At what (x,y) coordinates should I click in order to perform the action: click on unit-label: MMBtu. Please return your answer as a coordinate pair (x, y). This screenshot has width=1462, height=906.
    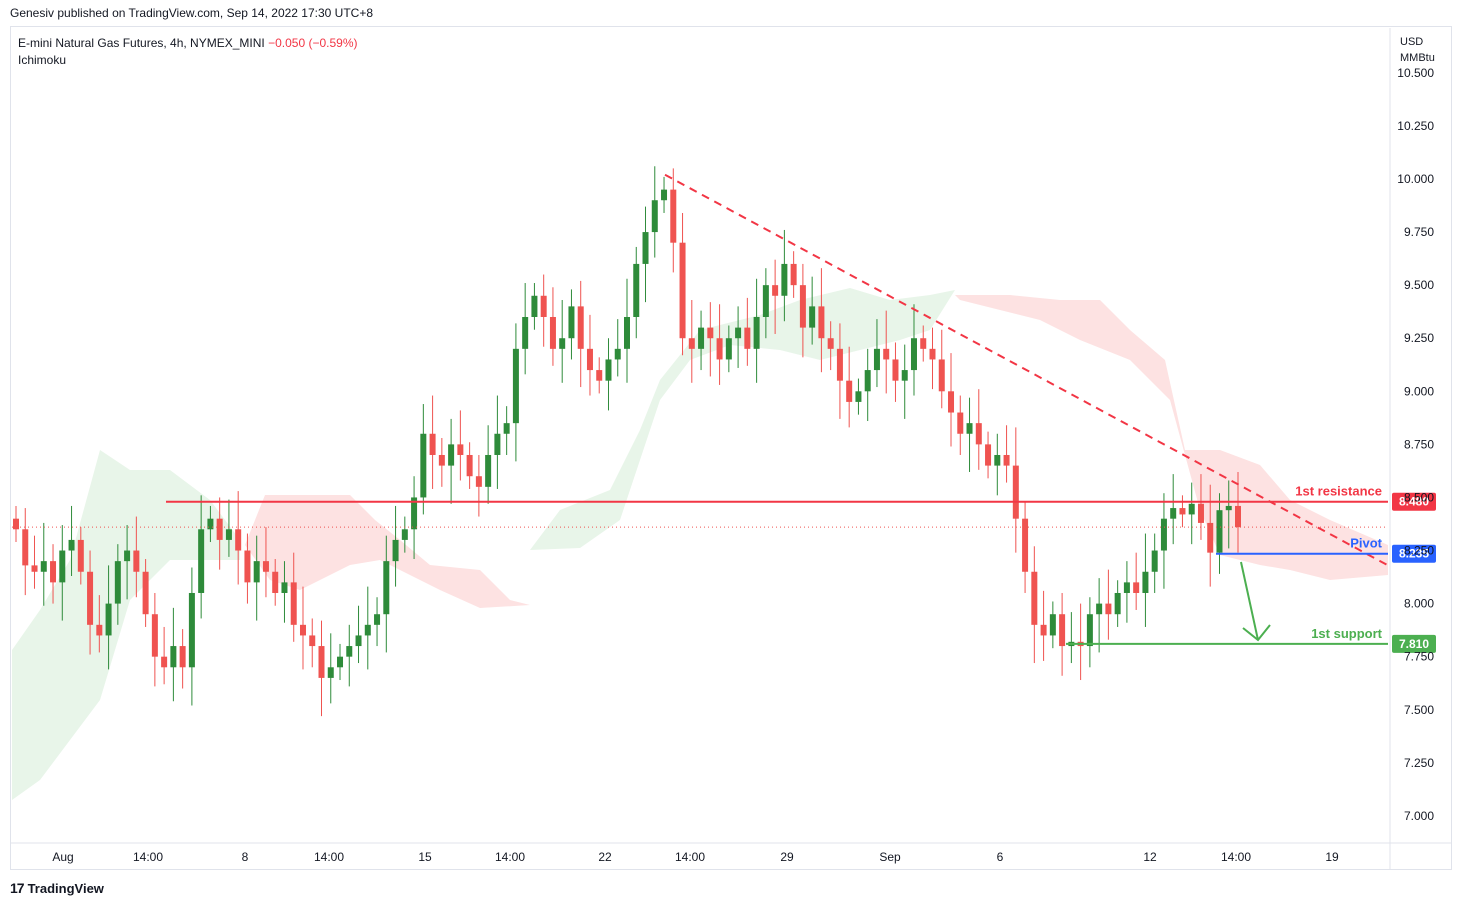
    Looking at the image, I should click on (1417, 58).